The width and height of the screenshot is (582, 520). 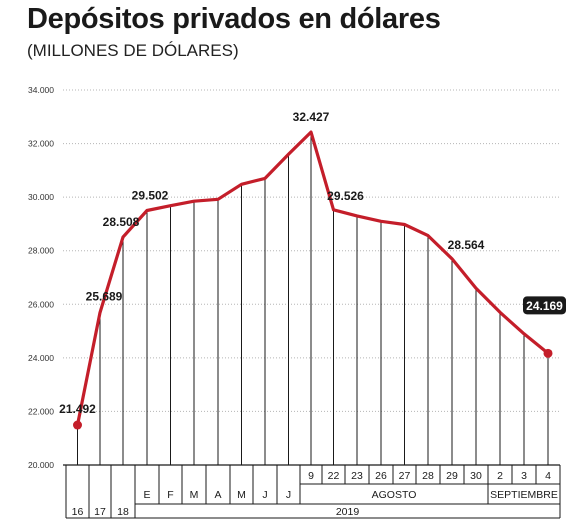 I want to click on x-tick-label: 23, so click(x=357, y=476).